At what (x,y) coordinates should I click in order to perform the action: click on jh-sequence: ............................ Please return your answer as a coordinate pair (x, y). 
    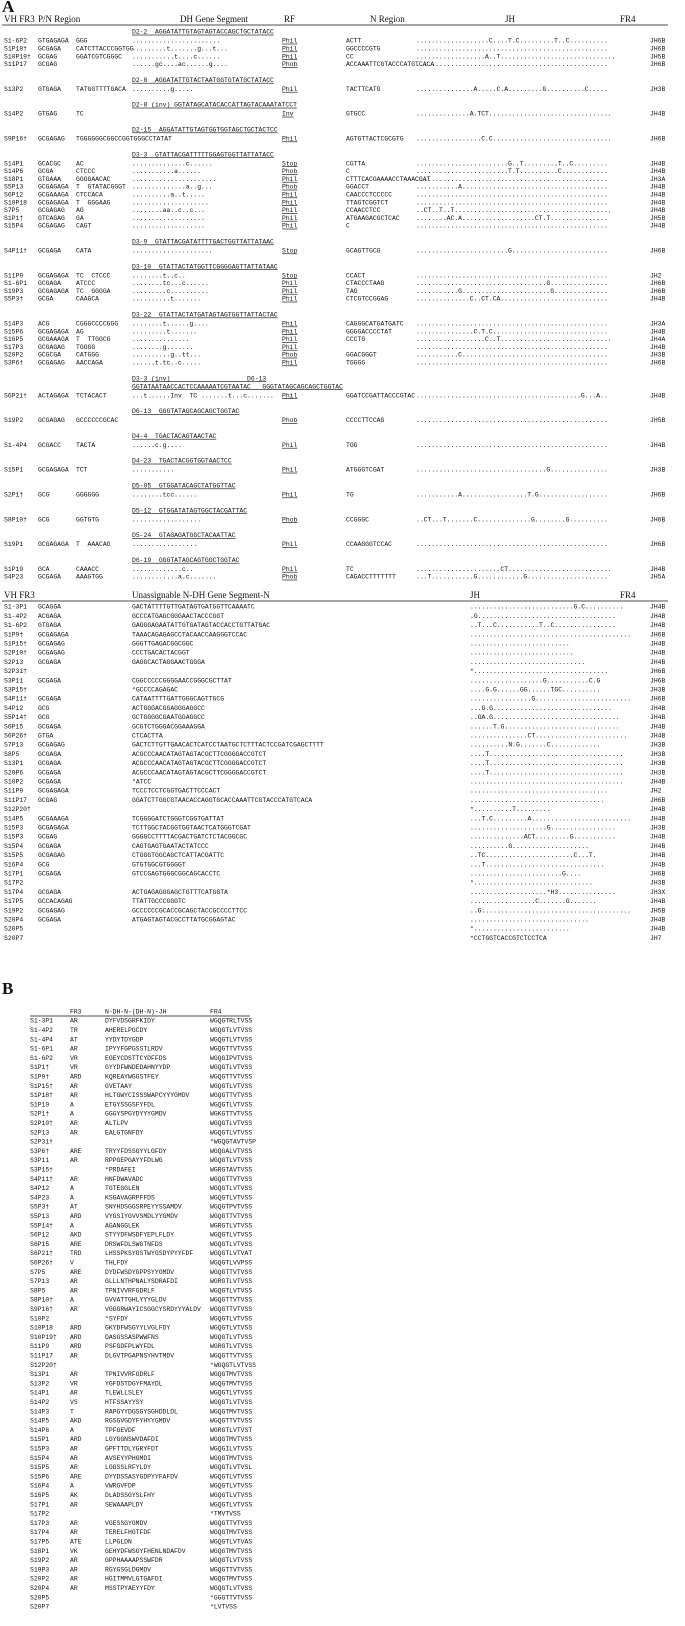
    Looking at the image, I should click on (522, 653).